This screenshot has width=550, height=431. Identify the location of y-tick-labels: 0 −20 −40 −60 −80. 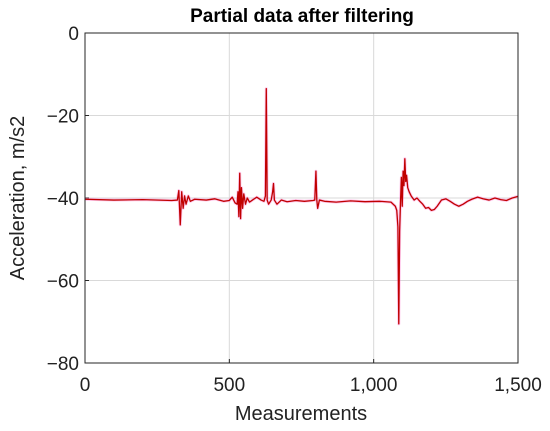
(63, 199).